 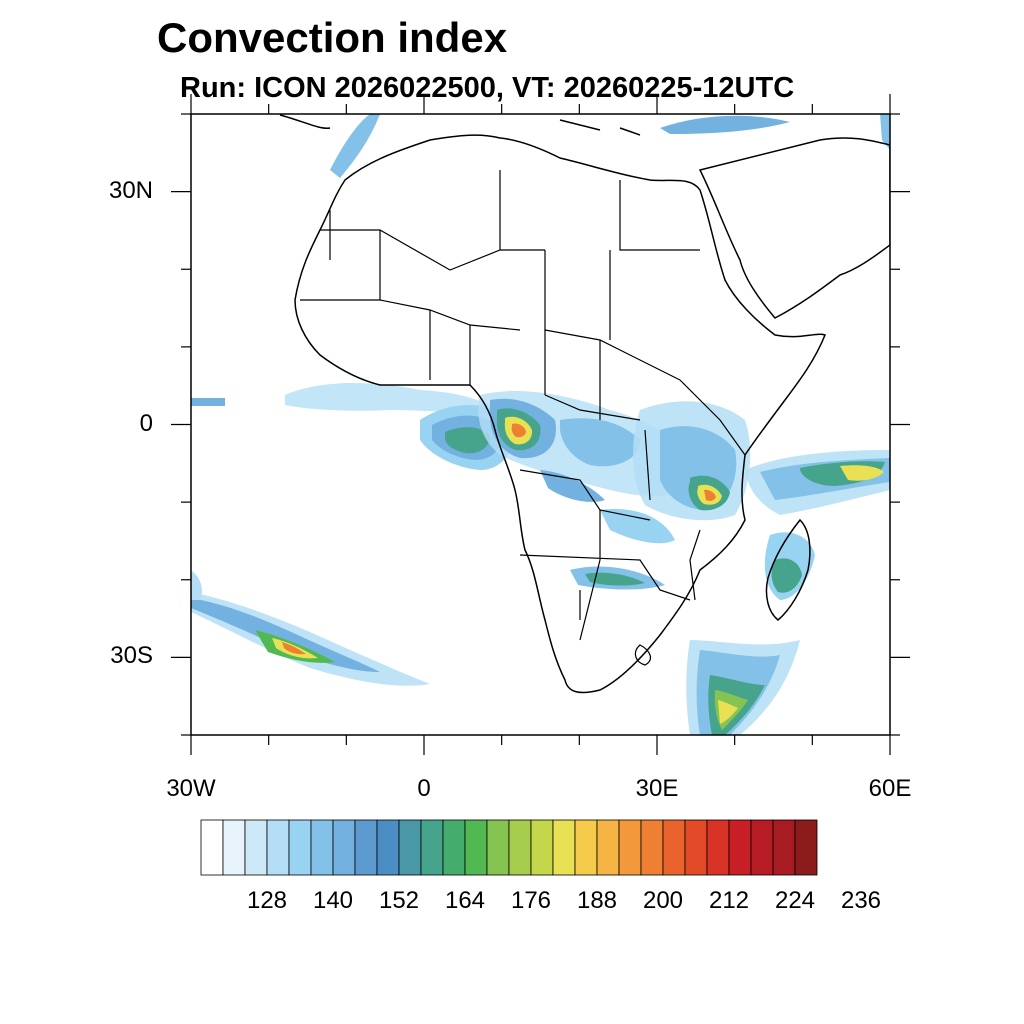 What do you see at coordinates (788, 569) in the screenshot?
I see `madagascar-coast` at bounding box center [788, 569].